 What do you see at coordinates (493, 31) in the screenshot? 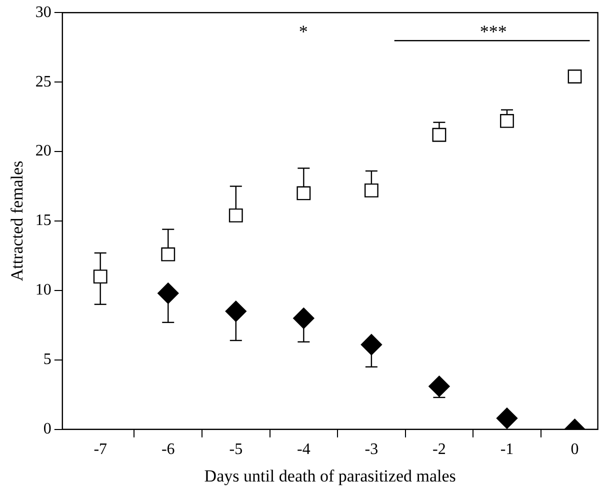
I see `annotation: ***` at bounding box center [493, 31].